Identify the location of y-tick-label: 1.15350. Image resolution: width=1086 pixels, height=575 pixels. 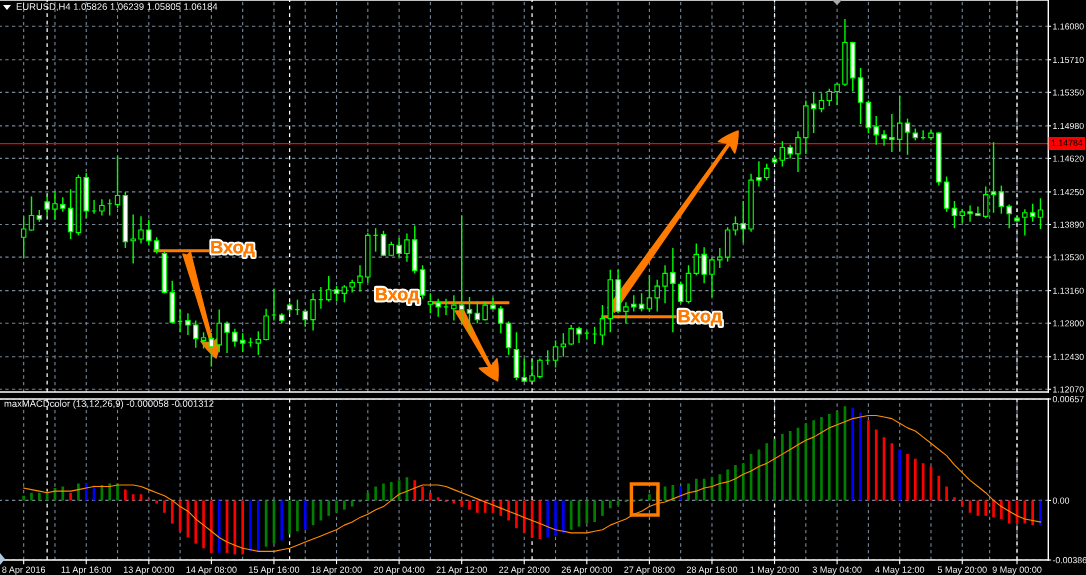
(1068, 92).